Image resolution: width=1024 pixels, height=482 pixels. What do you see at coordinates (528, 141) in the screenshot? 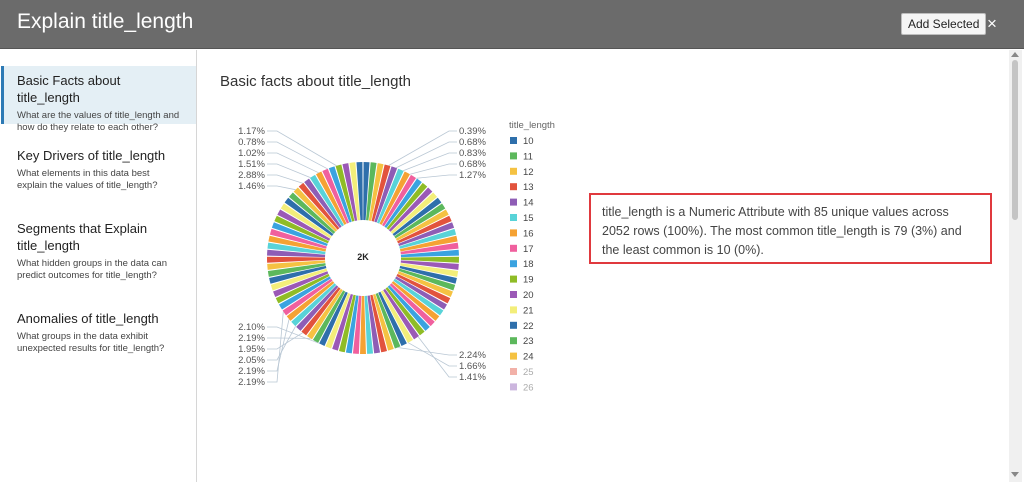
I see `legend-label: 10` at bounding box center [528, 141].